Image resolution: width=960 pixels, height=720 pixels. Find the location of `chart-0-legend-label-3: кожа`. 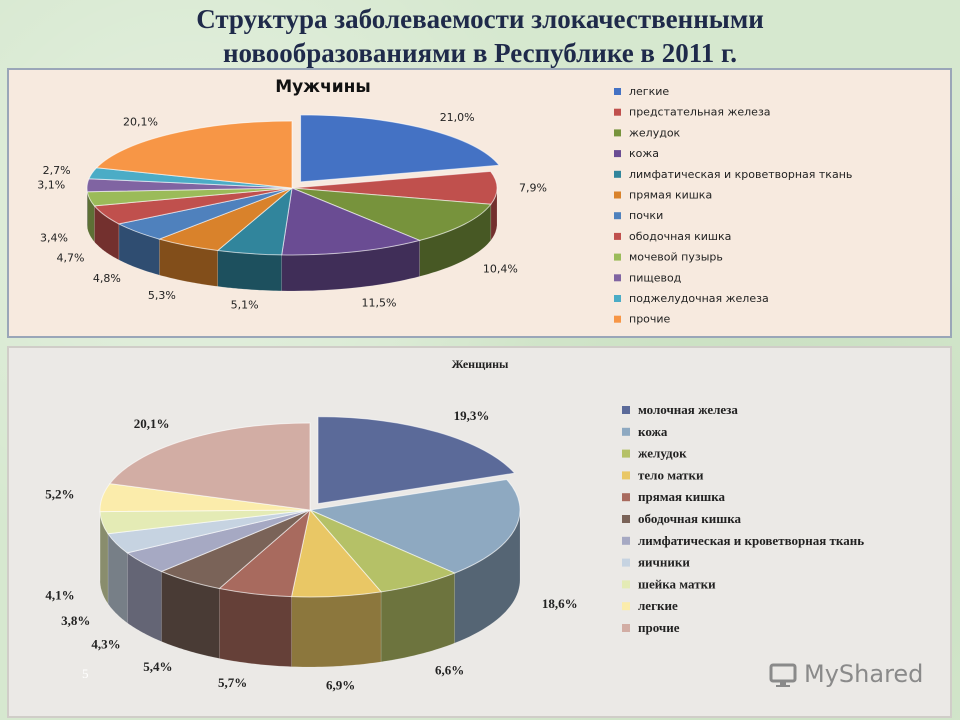

chart-0-legend-label-3: кожа is located at coordinates (644, 153).